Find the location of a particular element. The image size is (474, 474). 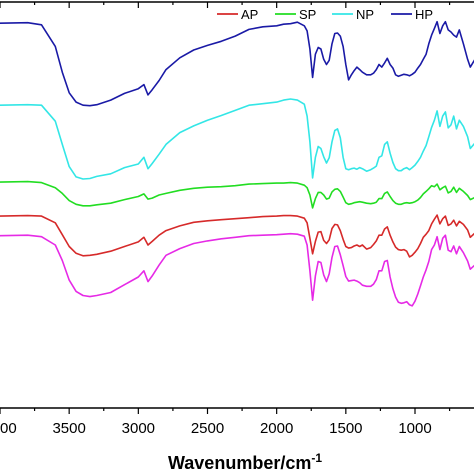

legend-item-sp: SP is located at coordinates (295, 14).